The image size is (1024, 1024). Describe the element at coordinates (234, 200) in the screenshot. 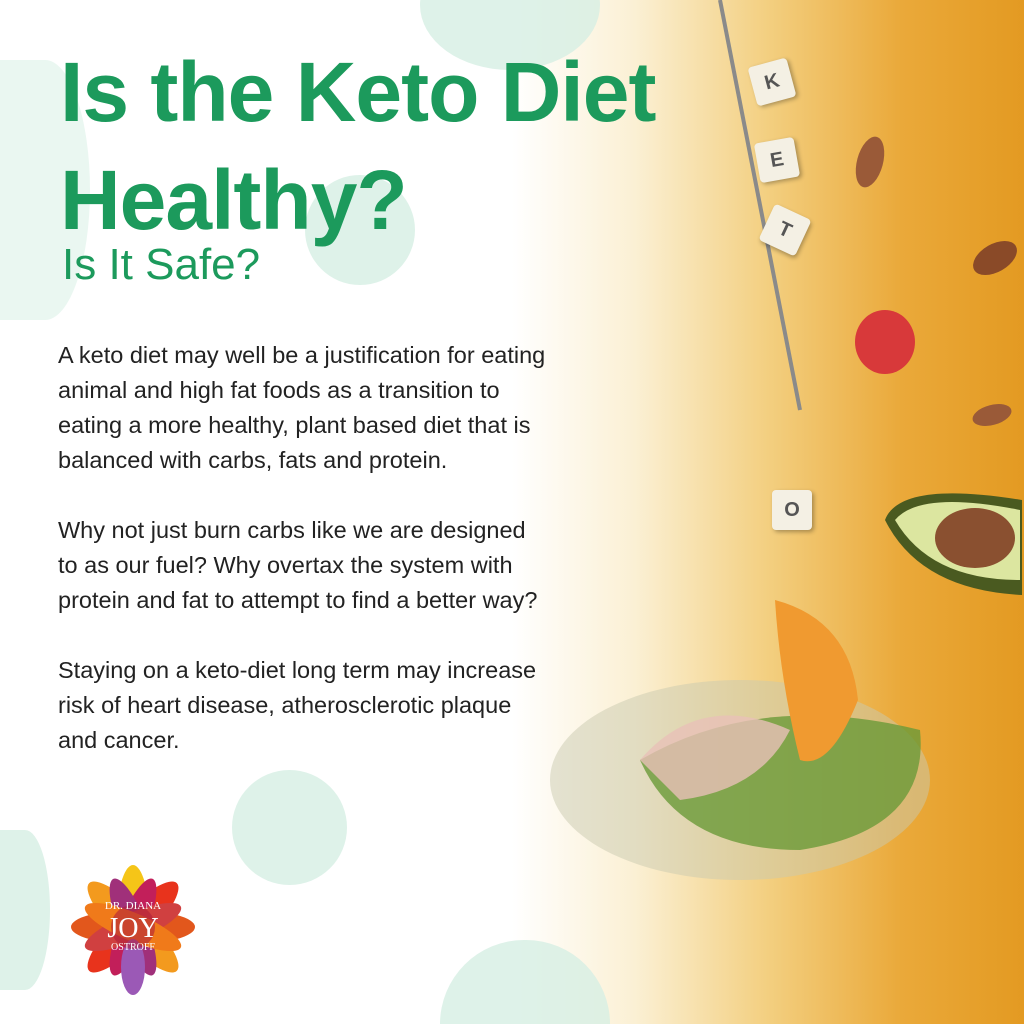

I see `title-line: Healthy?` at that location.